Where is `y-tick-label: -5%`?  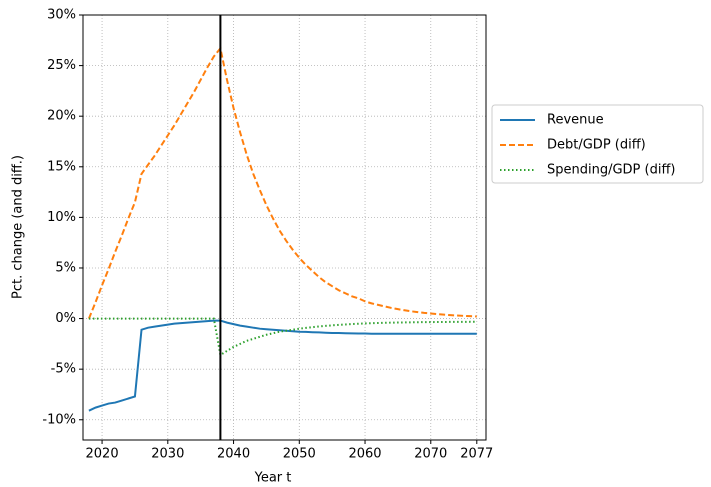
y-tick-label: -5% is located at coordinates (63, 369).